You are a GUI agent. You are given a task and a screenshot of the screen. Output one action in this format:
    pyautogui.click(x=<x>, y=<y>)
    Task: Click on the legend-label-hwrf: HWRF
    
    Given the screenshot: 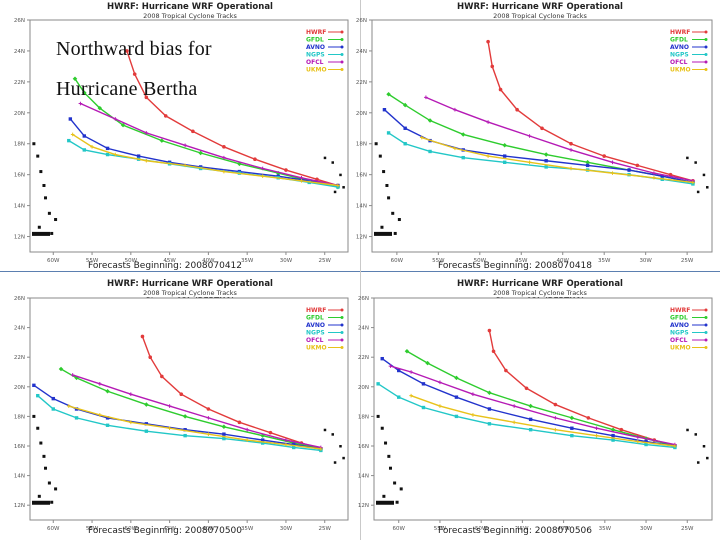 What is the action you would take?
    pyautogui.click(x=680, y=310)
    